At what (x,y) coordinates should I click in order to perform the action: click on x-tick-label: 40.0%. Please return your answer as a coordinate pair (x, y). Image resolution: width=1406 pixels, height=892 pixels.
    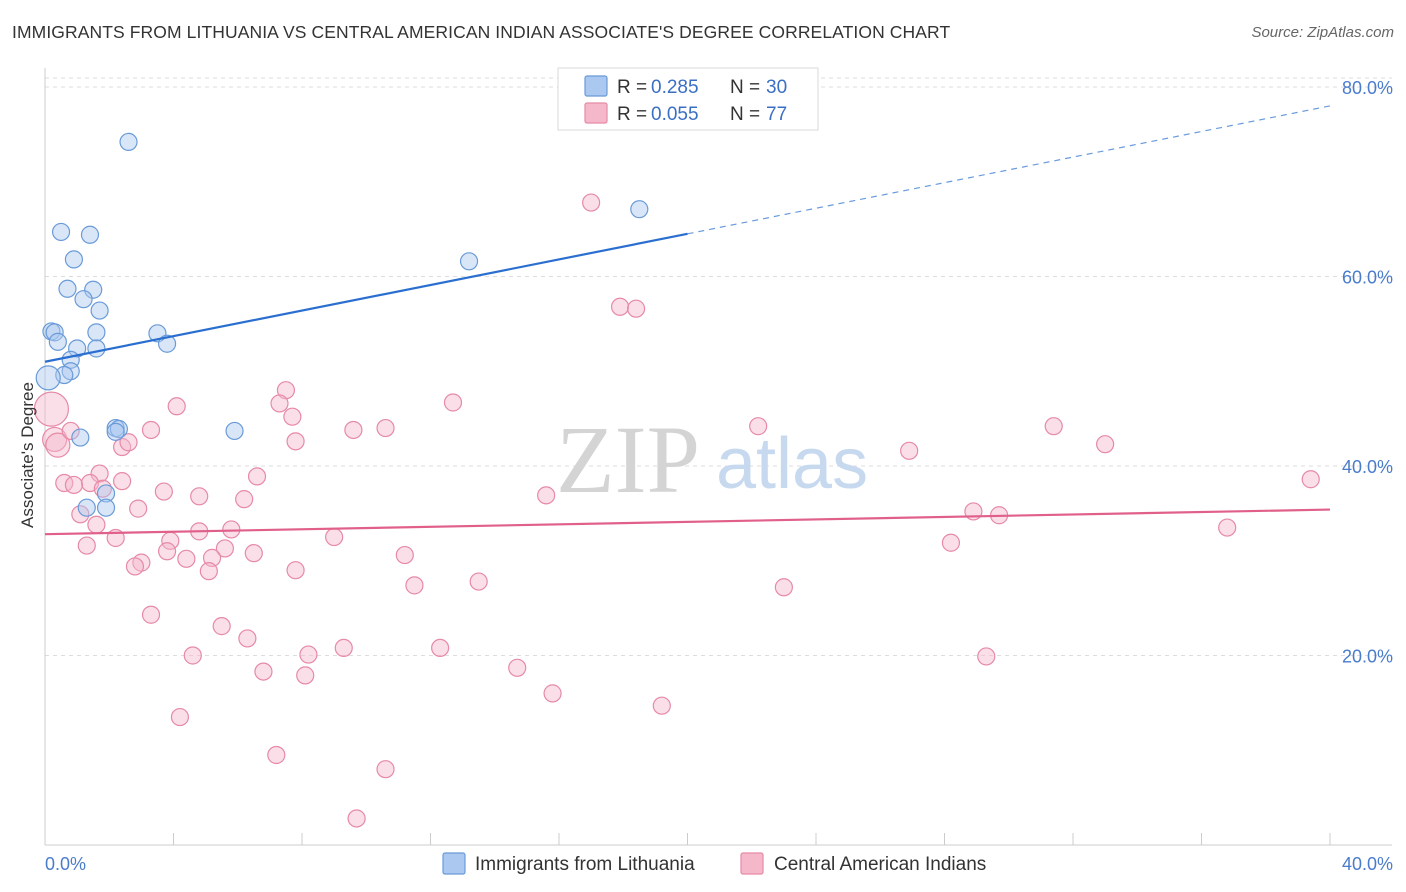
    Looking at the image, I should click on (1367, 864).